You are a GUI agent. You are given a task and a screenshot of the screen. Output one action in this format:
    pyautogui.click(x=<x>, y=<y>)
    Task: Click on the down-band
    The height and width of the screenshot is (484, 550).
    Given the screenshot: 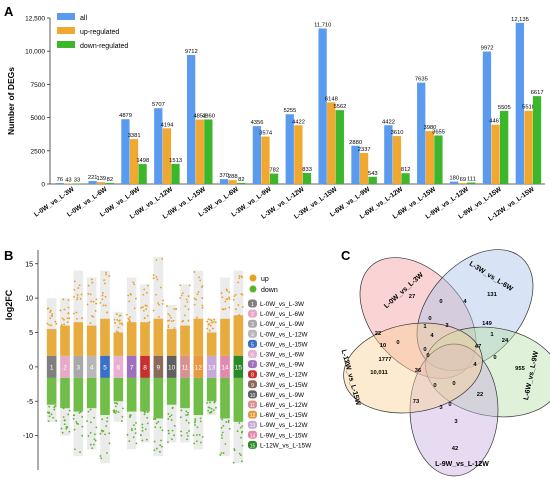 What is the action you would take?
    pyautogui.click(x=118, y=389)
    